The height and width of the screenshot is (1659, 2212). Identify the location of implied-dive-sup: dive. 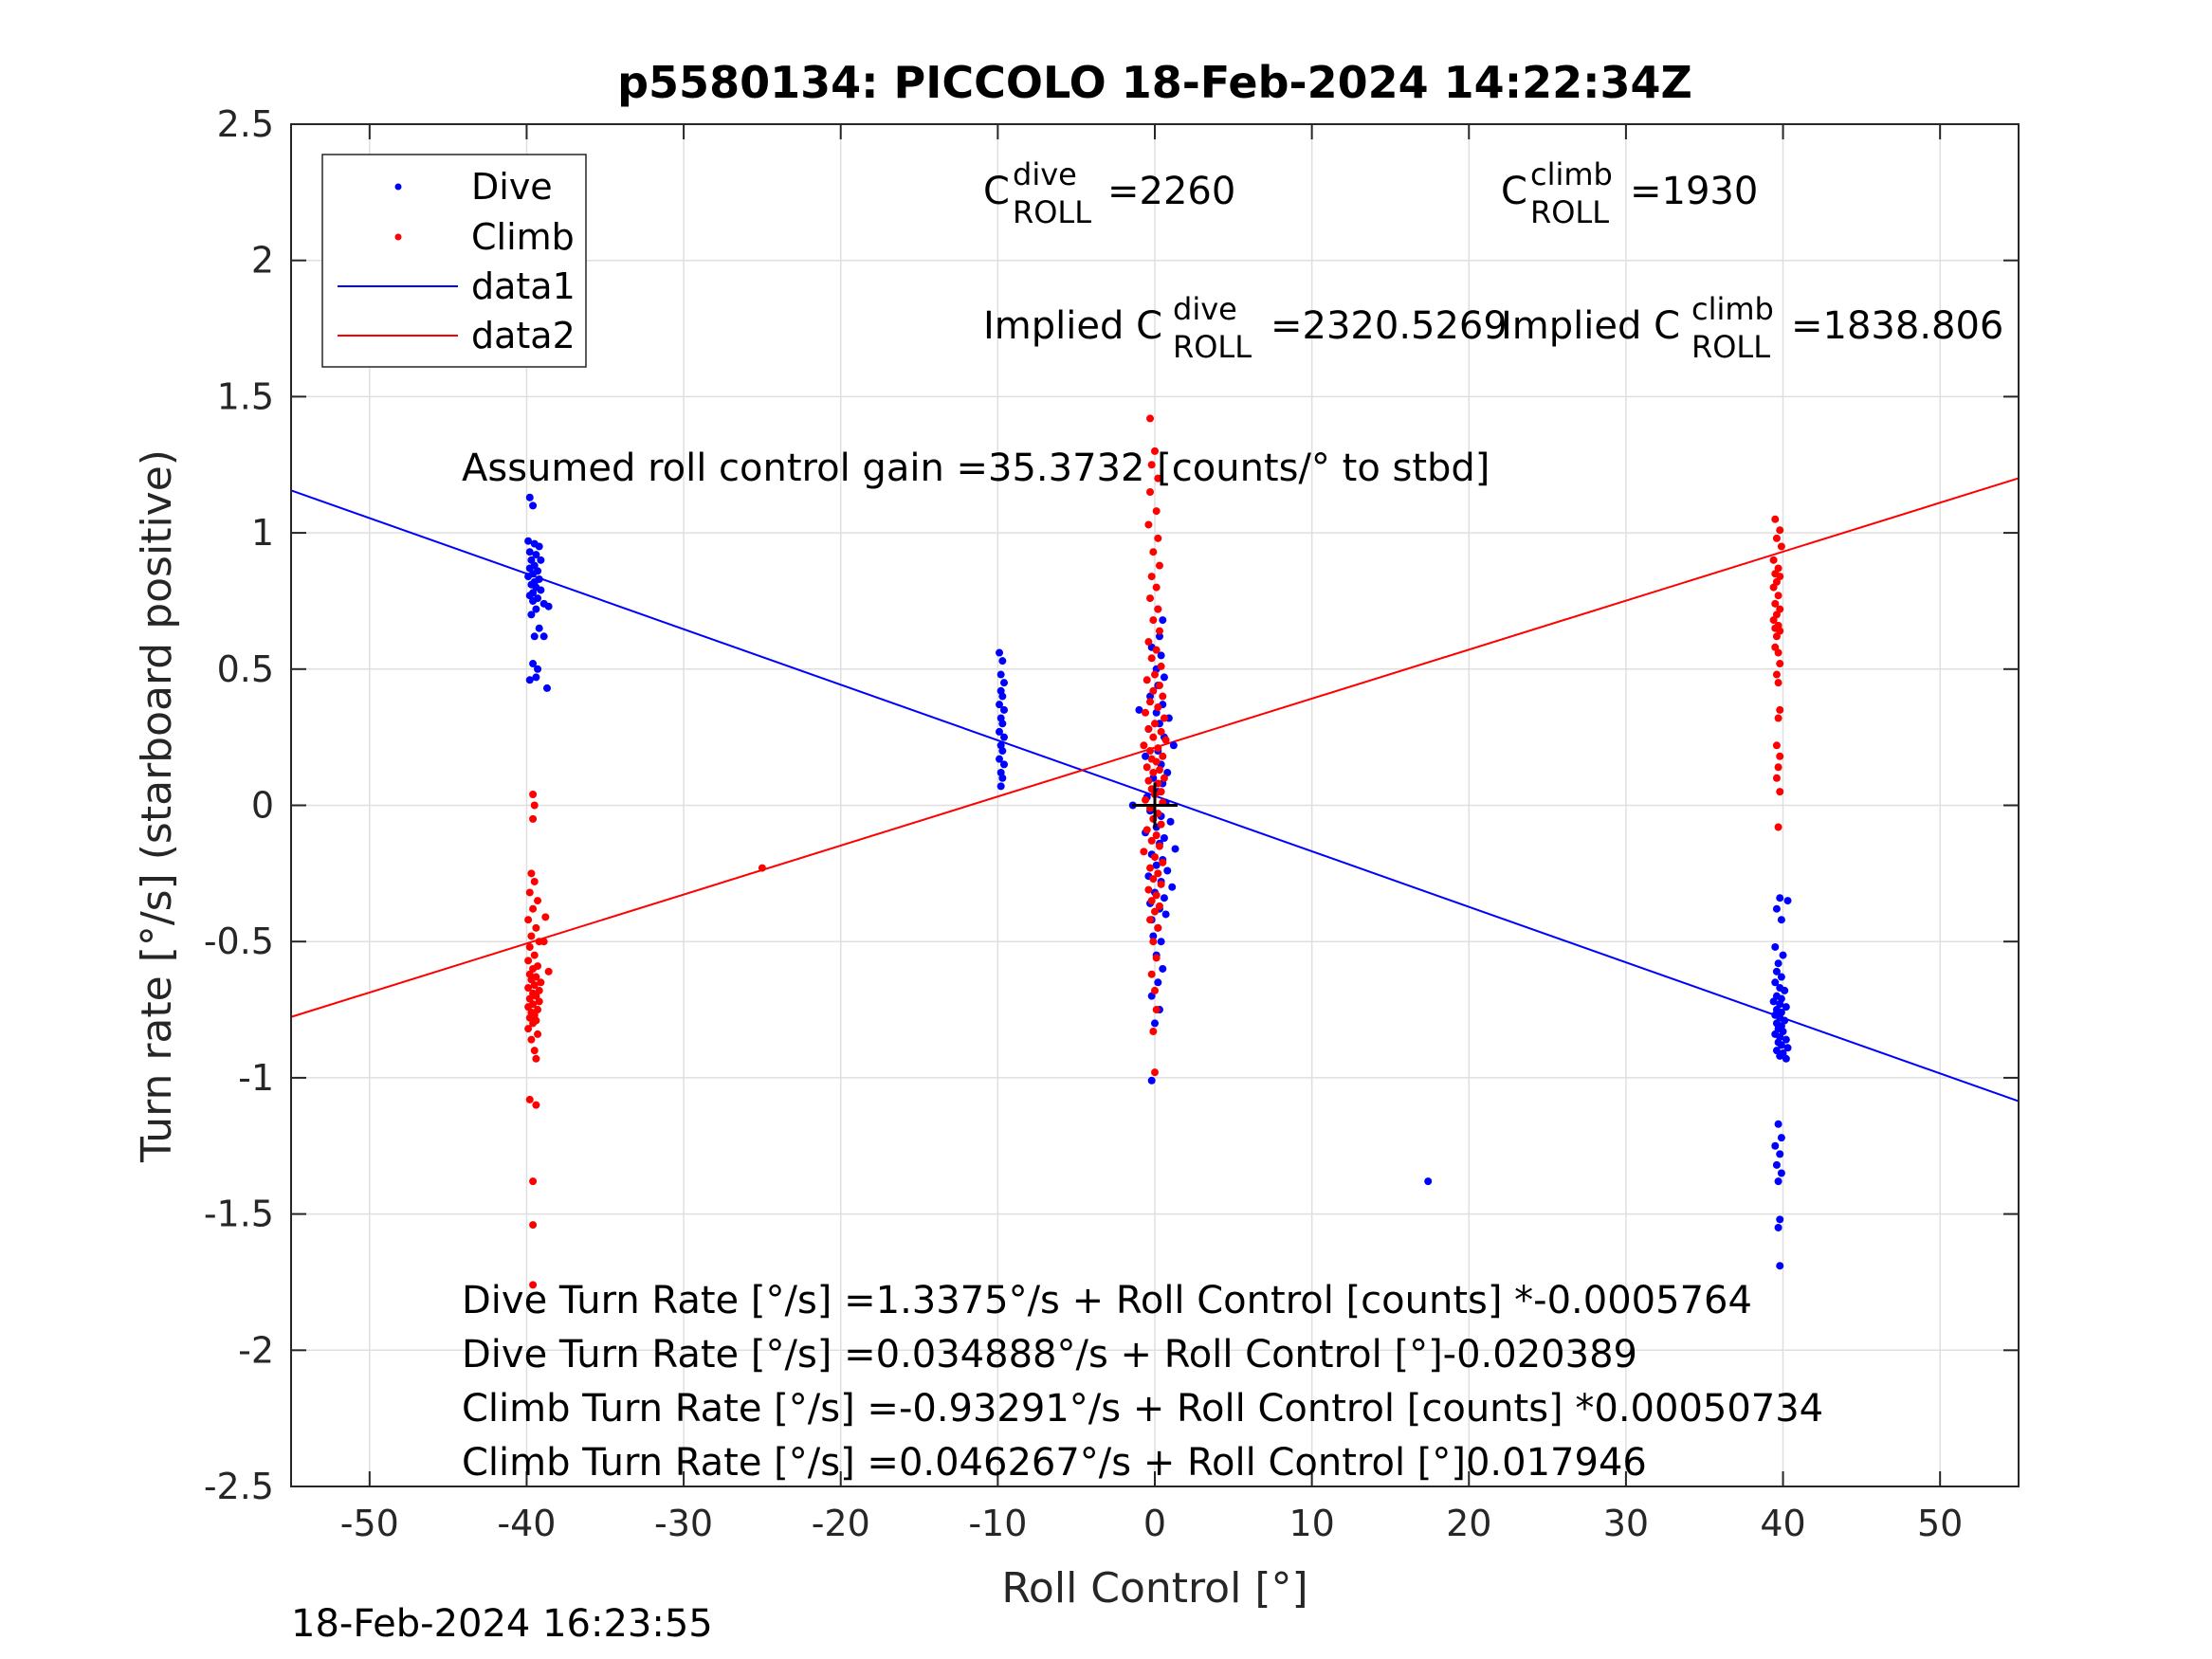
(1205, 309).